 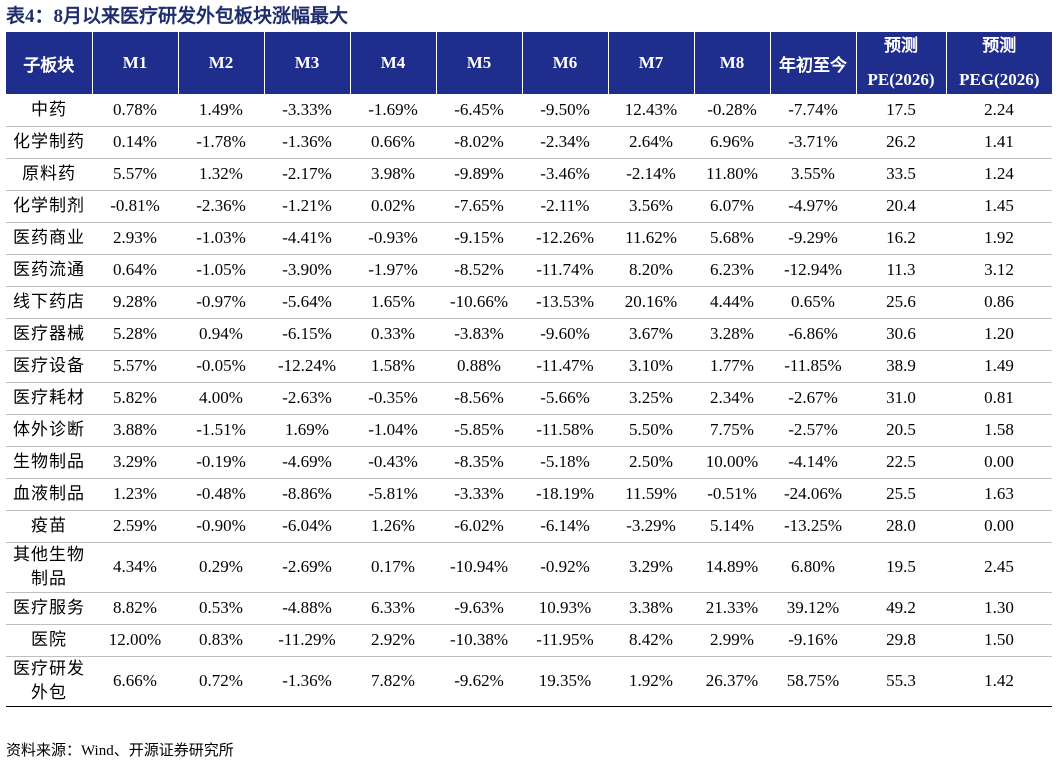 I want to click on value-cell: 5.82%, so click(x=135, y=398).